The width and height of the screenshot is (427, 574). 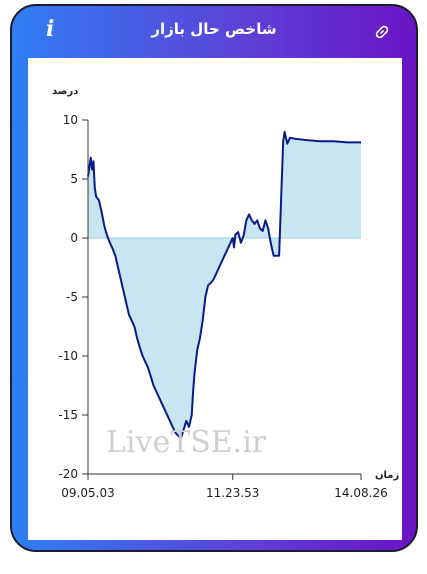 I want to click on x-tick-label: 14.08.26, so click(x=360, y=493).